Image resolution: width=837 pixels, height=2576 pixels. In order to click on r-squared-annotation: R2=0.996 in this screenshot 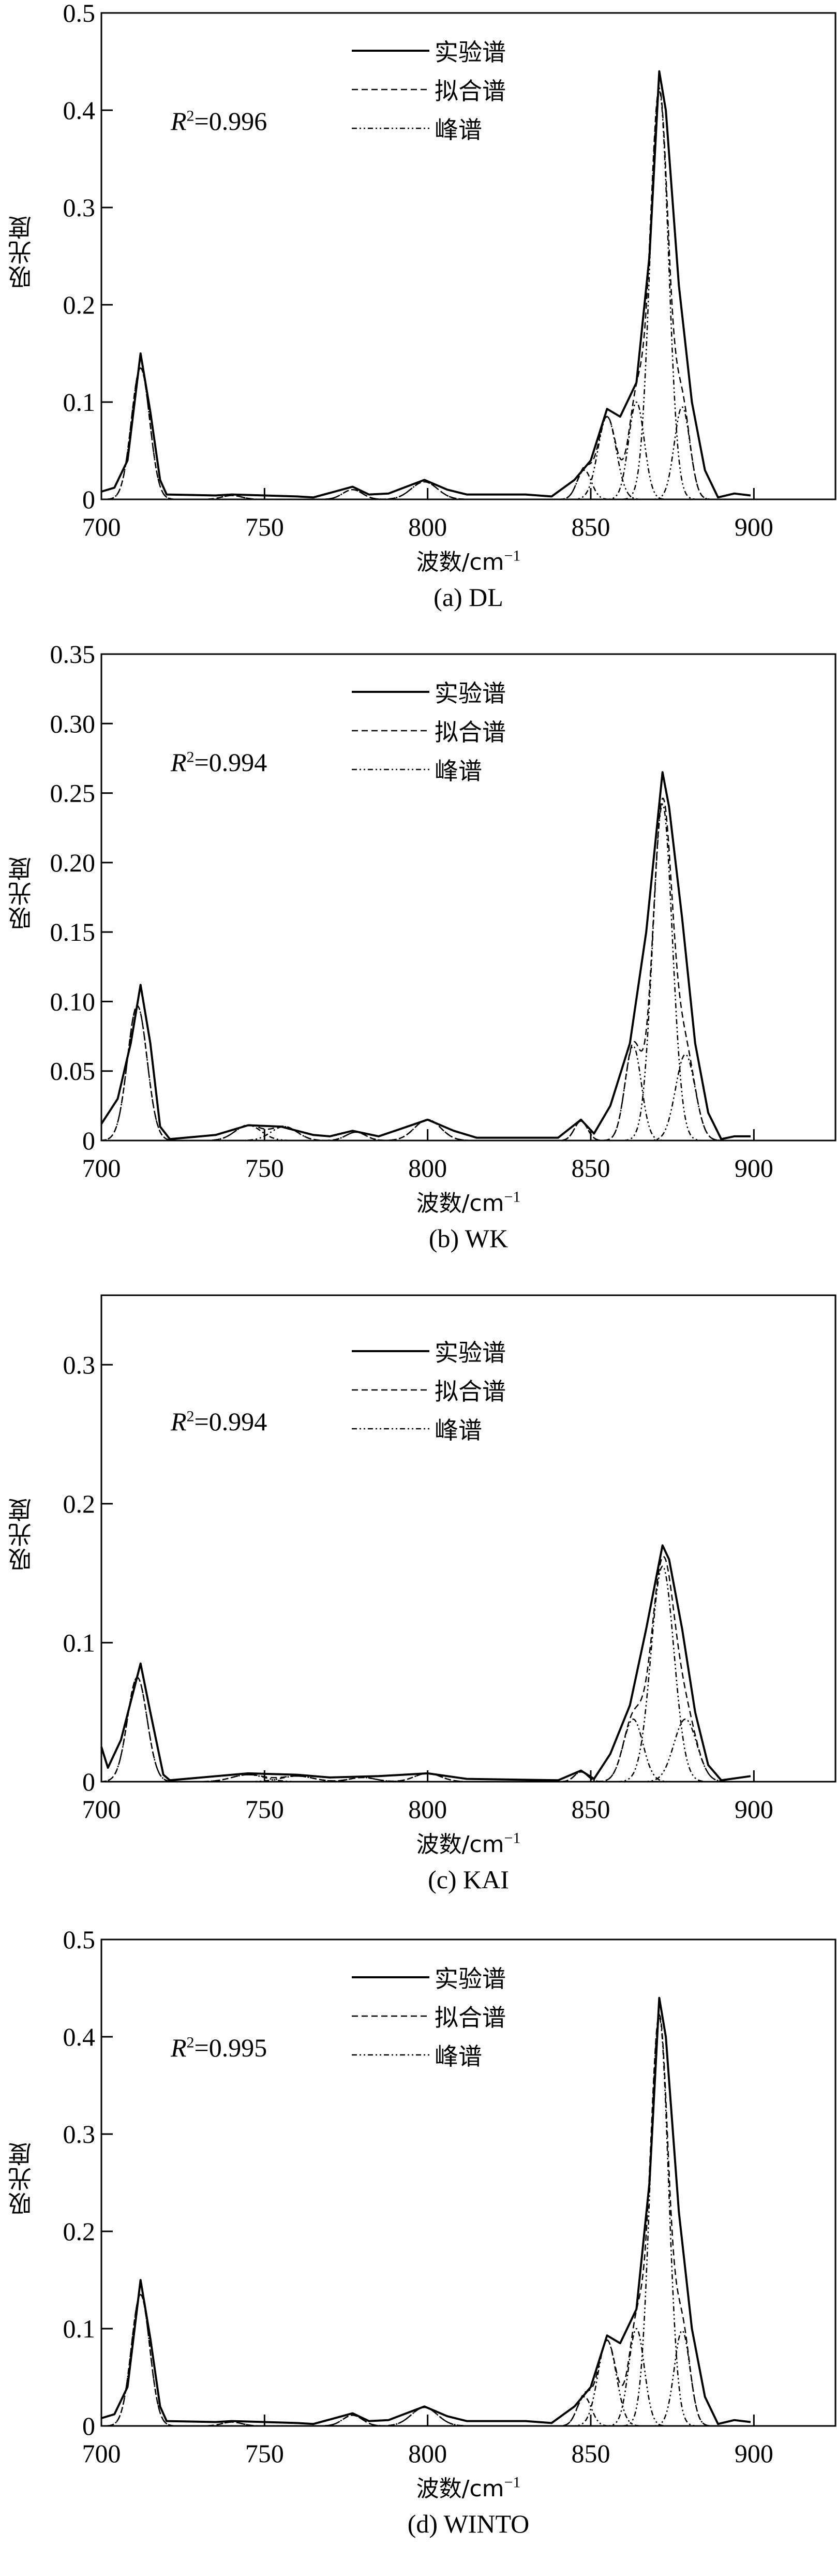, I will do `click(219, 121)`.